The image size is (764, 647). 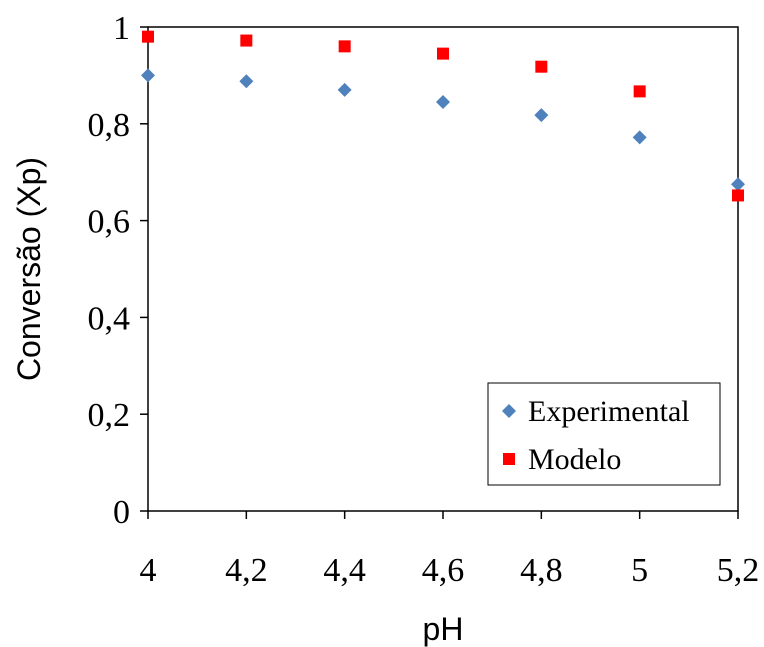 I want to click on experimental-legend-marker, so click(x=509, y=411).